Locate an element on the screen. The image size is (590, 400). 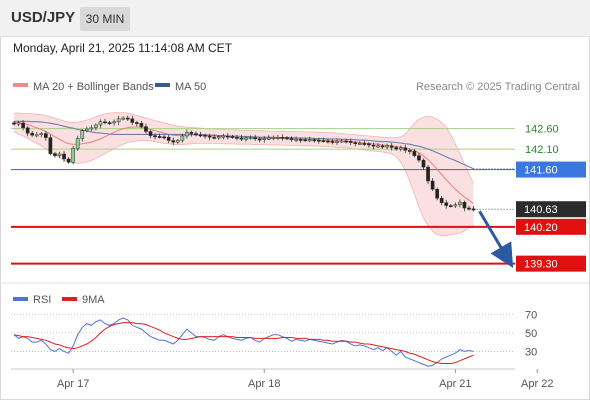
timeframe-button: 30 MIN is located at coordinates (105, 19).